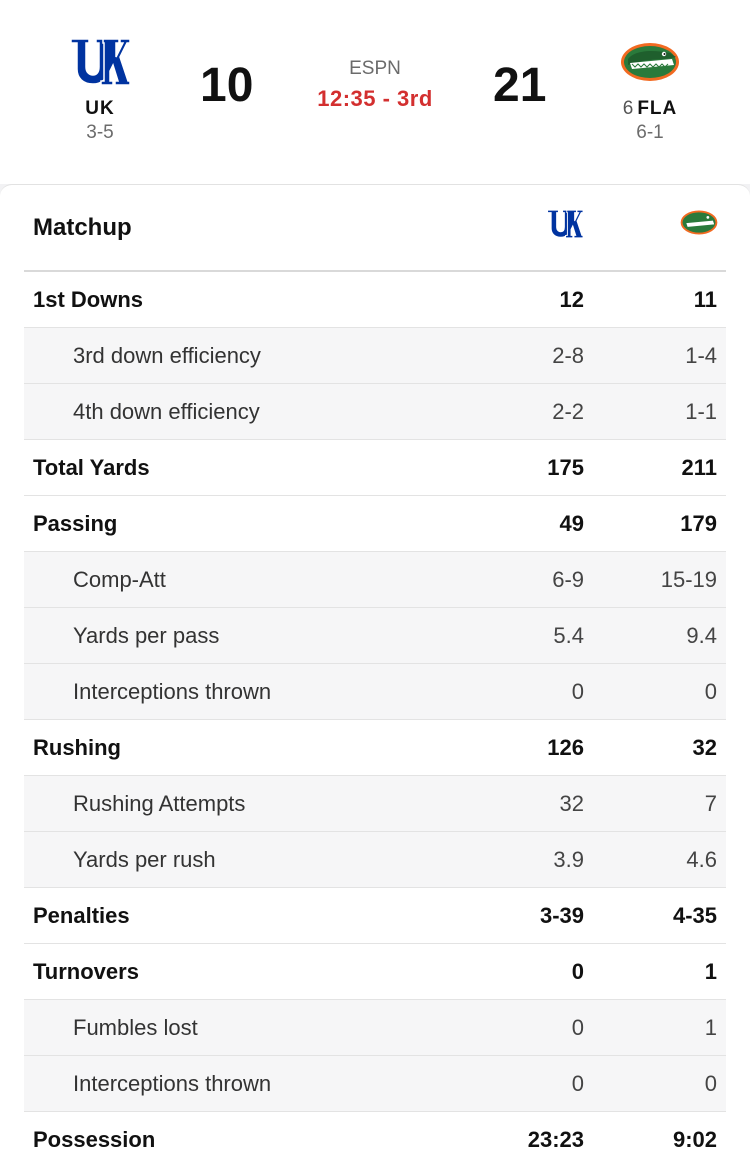  Describe the element at coordinates (568, 355) in the screenshot. I see `away-value: 2-8` at that location.